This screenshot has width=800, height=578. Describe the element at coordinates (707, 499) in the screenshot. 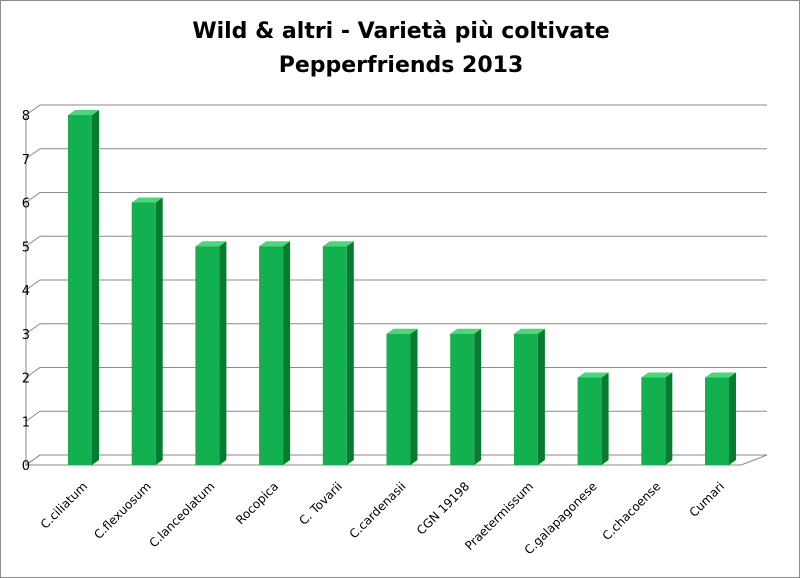

I see `x-tick-label: Cumari` at that location.